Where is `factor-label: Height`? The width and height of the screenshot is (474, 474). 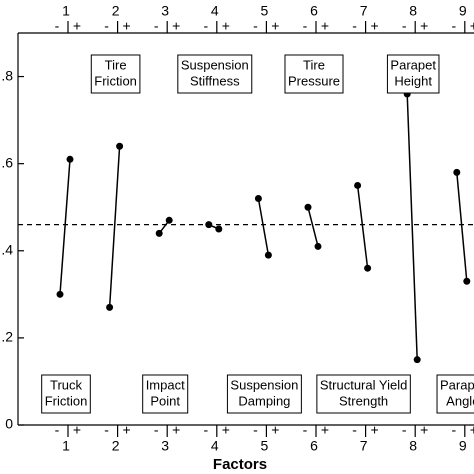
factor-label: Height is located at coordinates (413, 80).